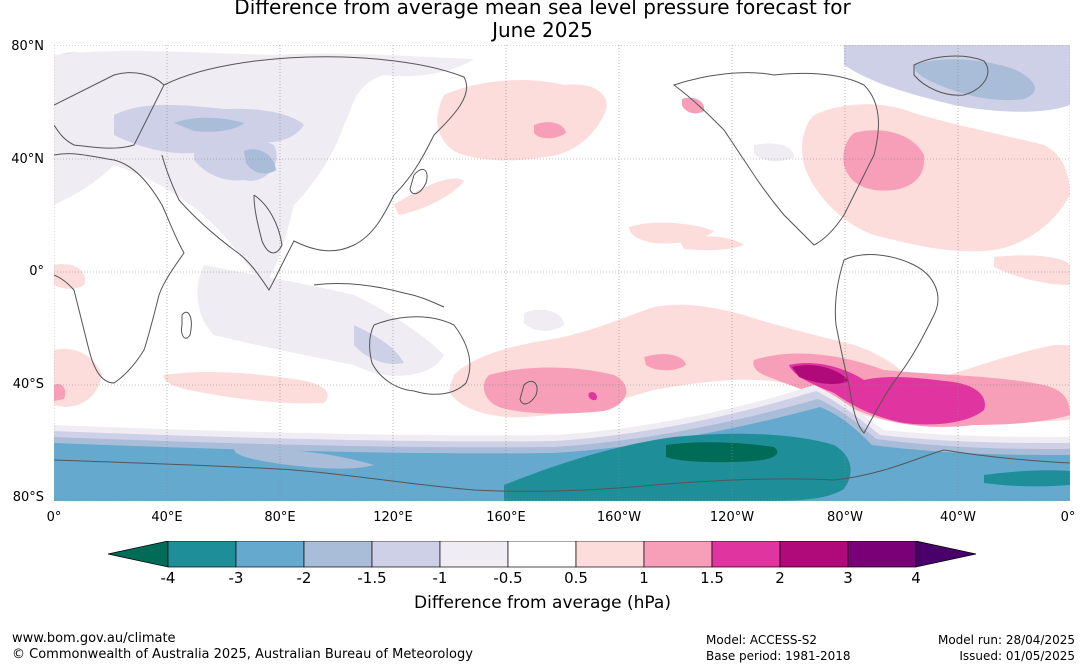 The width and height of the screenshot is (1085, 667). I want to click on lat-label-40s: 40°S, so click(28, 384).